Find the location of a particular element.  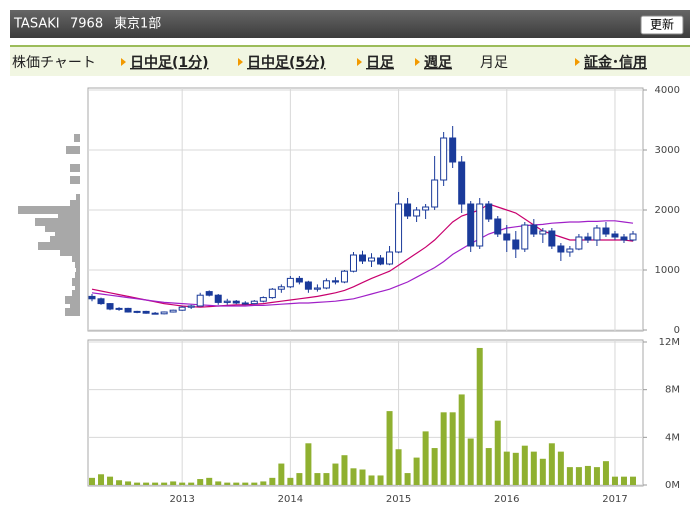

stock-code: 7968 is located at coordinates (86, 24).